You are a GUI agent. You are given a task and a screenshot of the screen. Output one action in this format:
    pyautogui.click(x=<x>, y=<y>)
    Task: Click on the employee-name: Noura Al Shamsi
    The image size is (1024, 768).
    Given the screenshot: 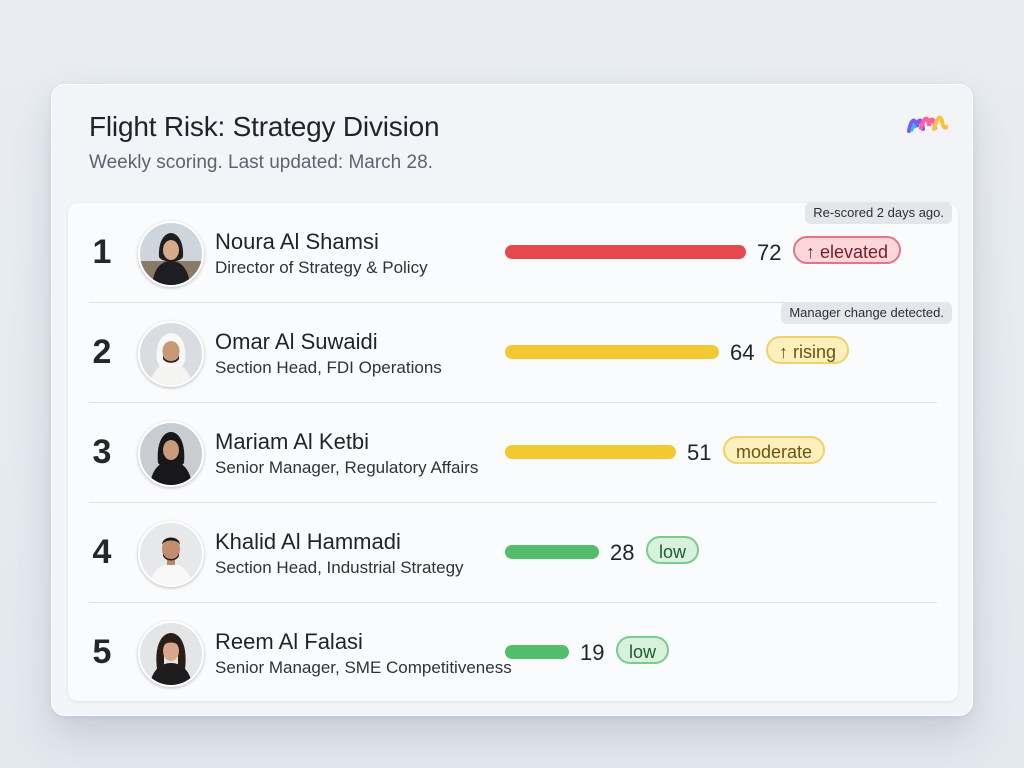 What is the action you would take?
    pyautogui.click(x=297, y=241)
    